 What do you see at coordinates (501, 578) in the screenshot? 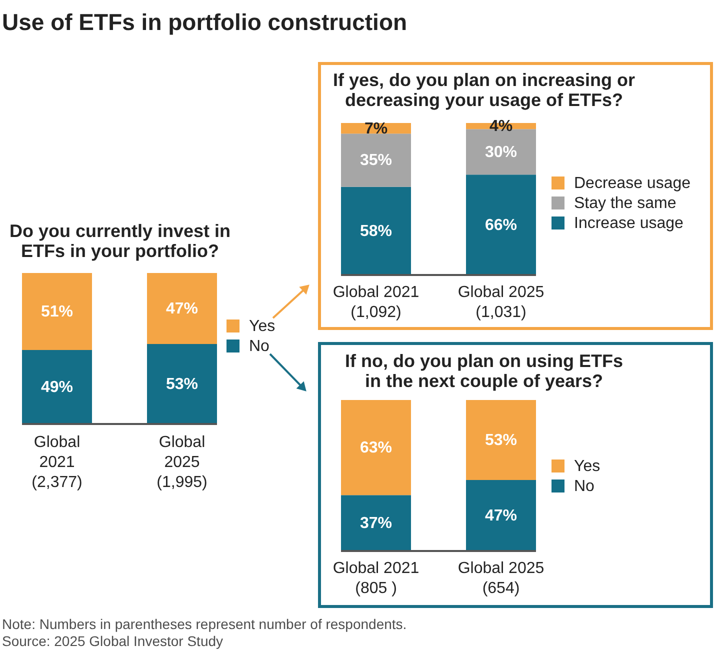
I see `x-tick-label: Global 2025 (654)` at bounding box center [501, 578].